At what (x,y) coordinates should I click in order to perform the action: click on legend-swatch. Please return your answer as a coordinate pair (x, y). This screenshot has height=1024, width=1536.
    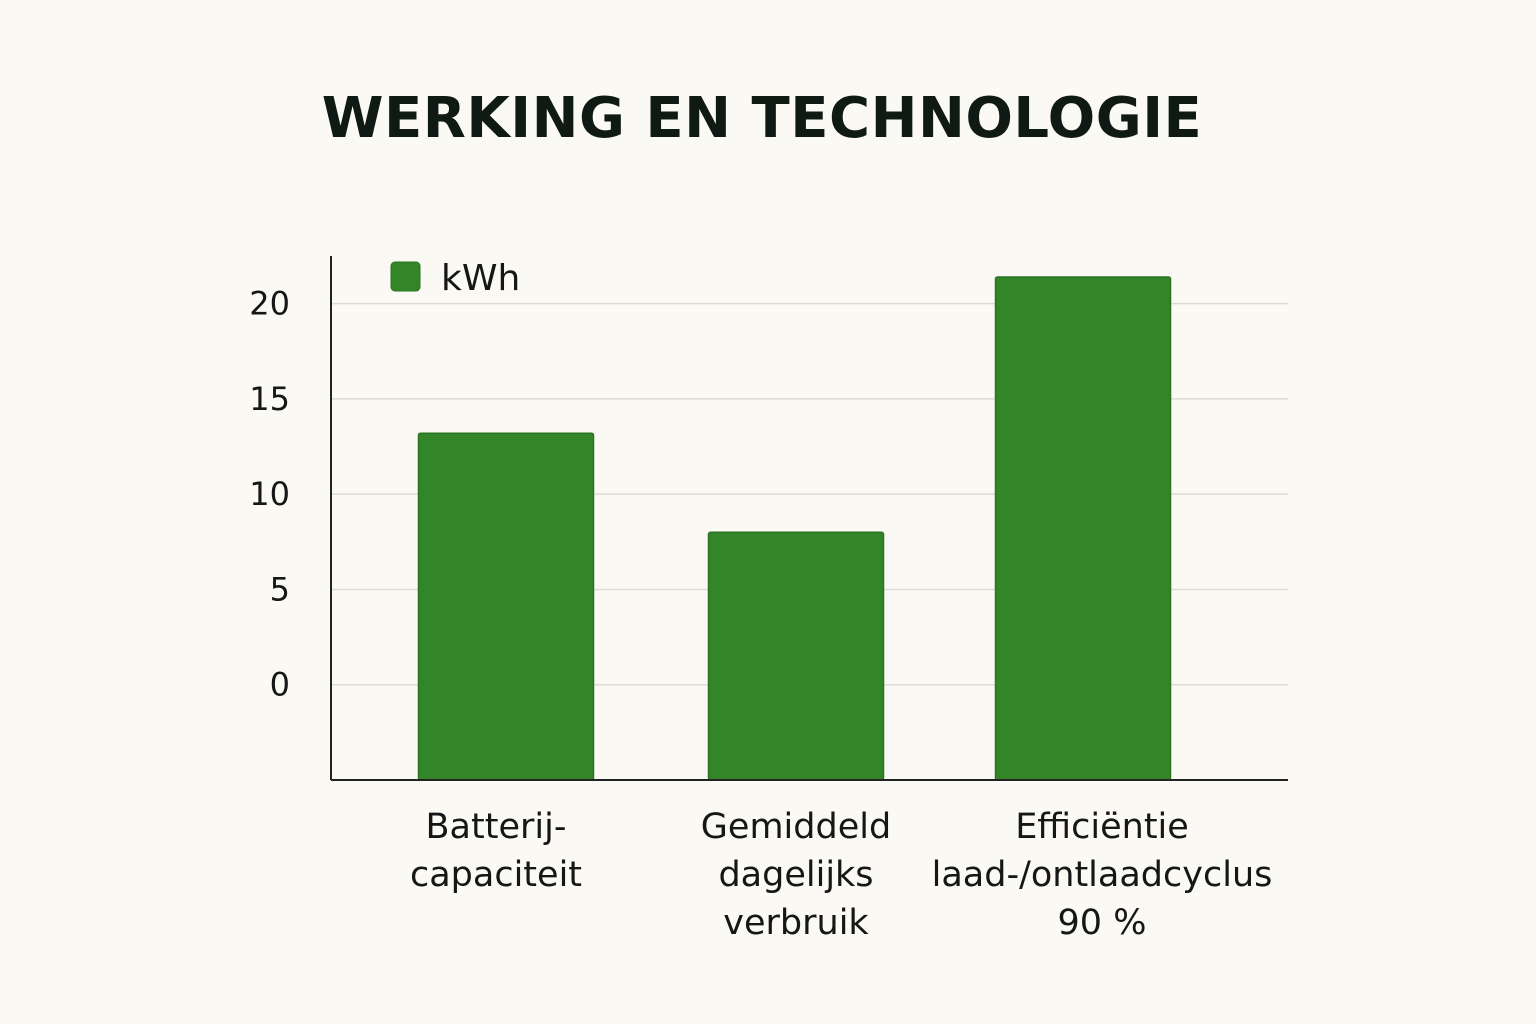
    Looking at the image, I should click on (405, 276).